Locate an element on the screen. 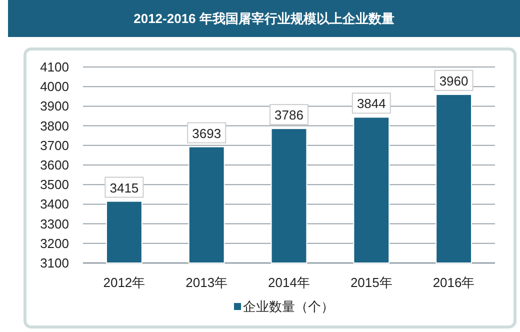 Image resolution: width=520 pixels, height=332 pixels. data-label: 3693 is located at coordinates (207, 133).